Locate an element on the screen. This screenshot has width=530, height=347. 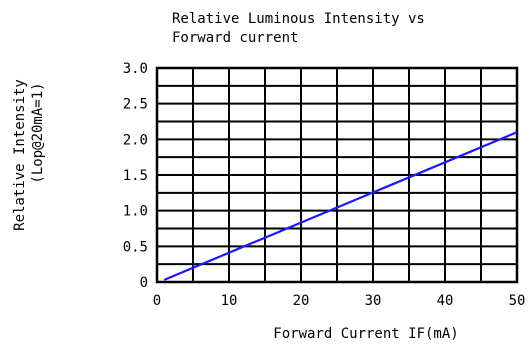
y-tick-label: 0.5 is located at coordinates (135, 247).